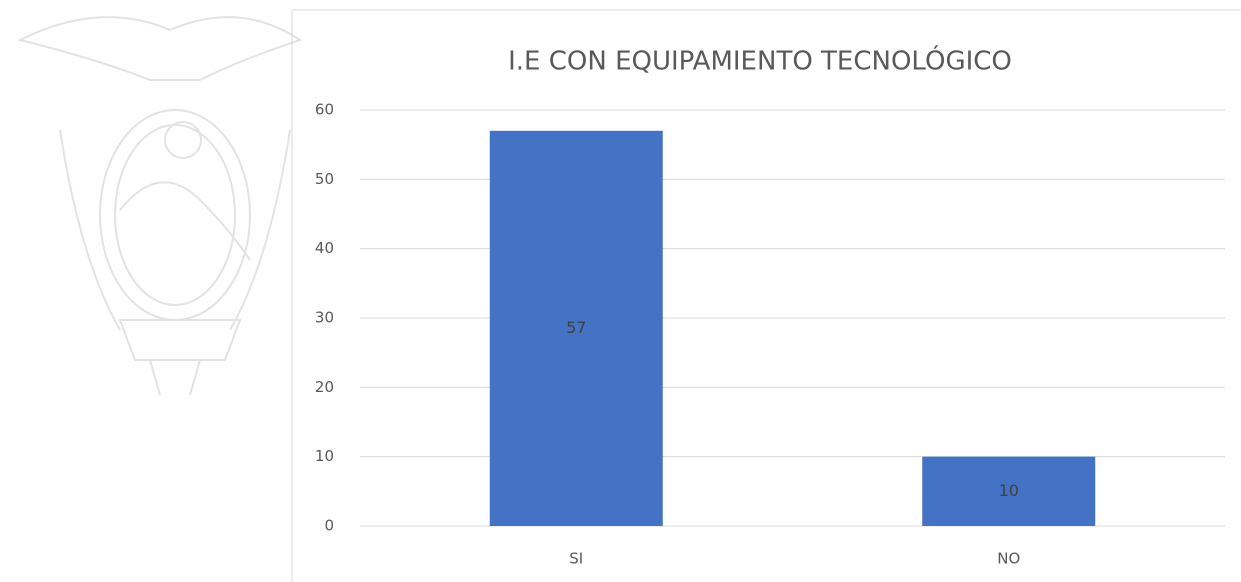 This screenshot has height=582, width=1241. I want to click on data-label: 10, so click(1009, 490).